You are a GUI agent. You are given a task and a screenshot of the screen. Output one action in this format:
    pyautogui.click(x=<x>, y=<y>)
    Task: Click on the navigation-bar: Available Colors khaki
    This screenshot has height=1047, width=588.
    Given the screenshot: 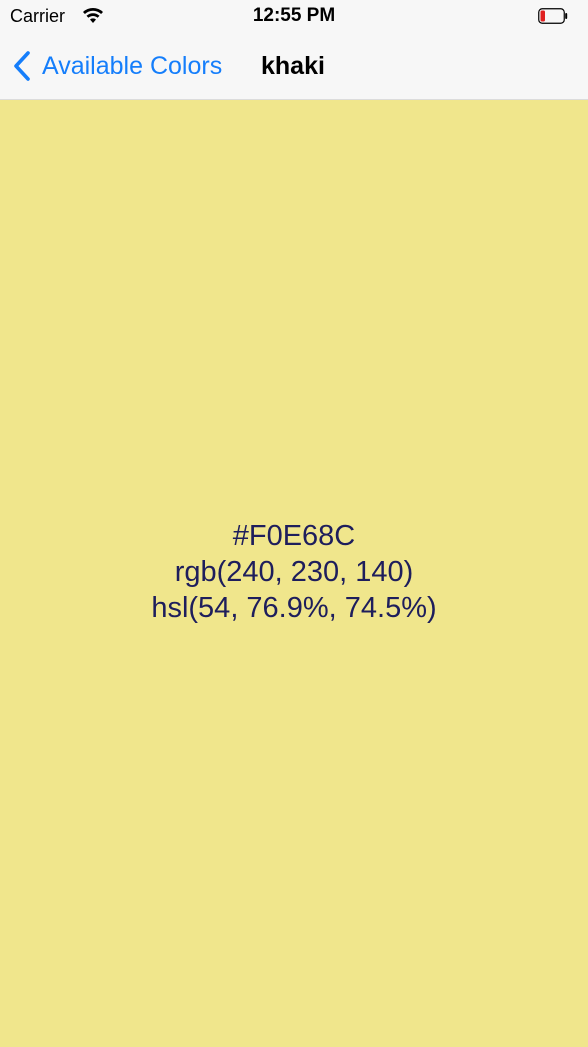 What is the action you would take?
    pyautogui.click(x=294, y=67)
    